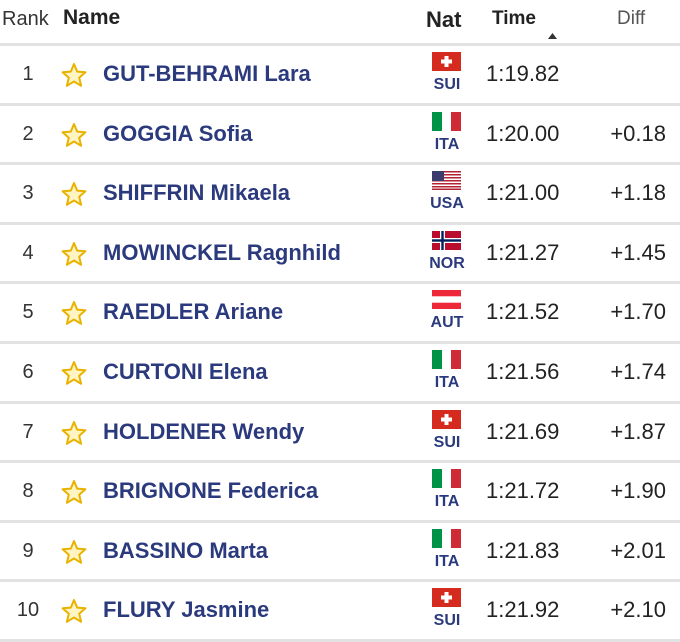  Describe the element at coordinates (638, 193) in the screenshot. I see `diff: +1.18` at that location.